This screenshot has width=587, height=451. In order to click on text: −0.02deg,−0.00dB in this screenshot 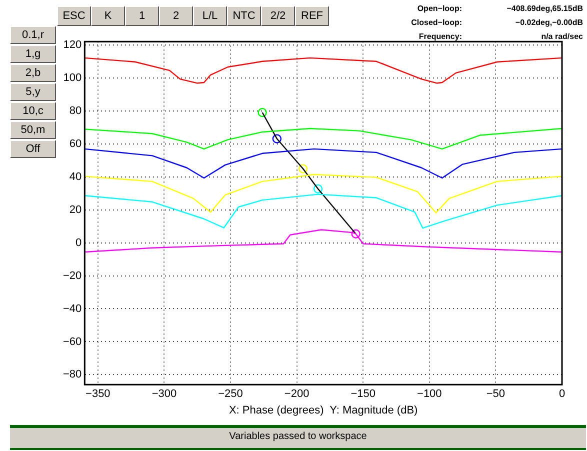, I will do `click(549, 23)`.